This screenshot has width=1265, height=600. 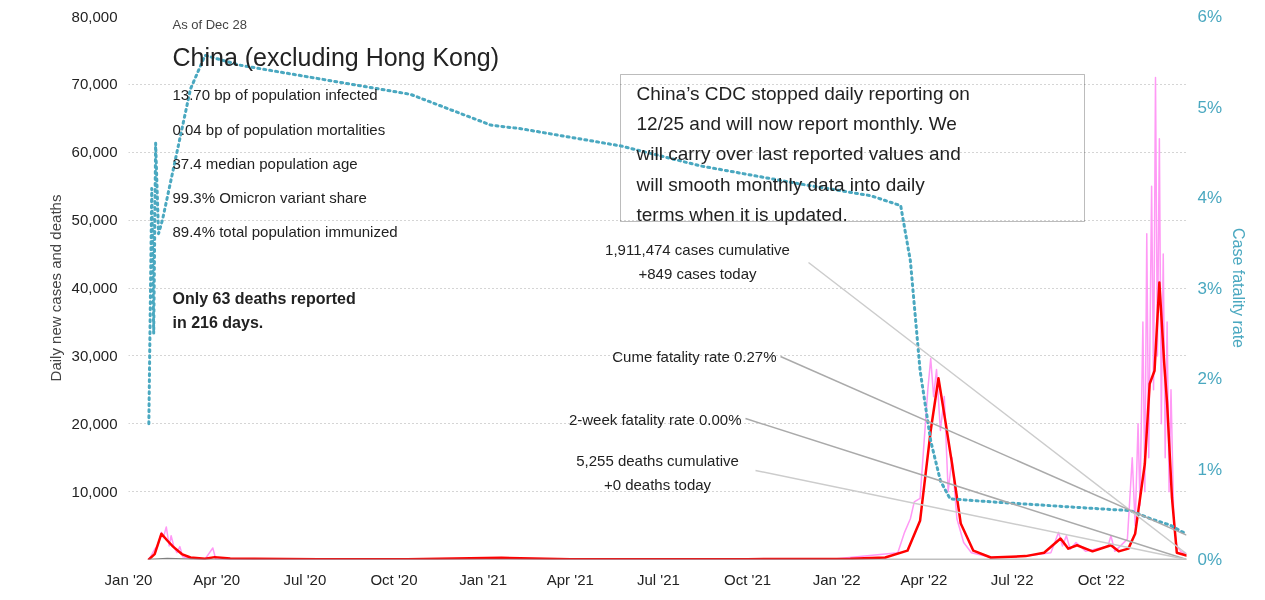 What do you see at coordinates (1101, 579) in the screenshot?
I see `x-tick-label: Oct '22` at bounding box center [1101, 579].